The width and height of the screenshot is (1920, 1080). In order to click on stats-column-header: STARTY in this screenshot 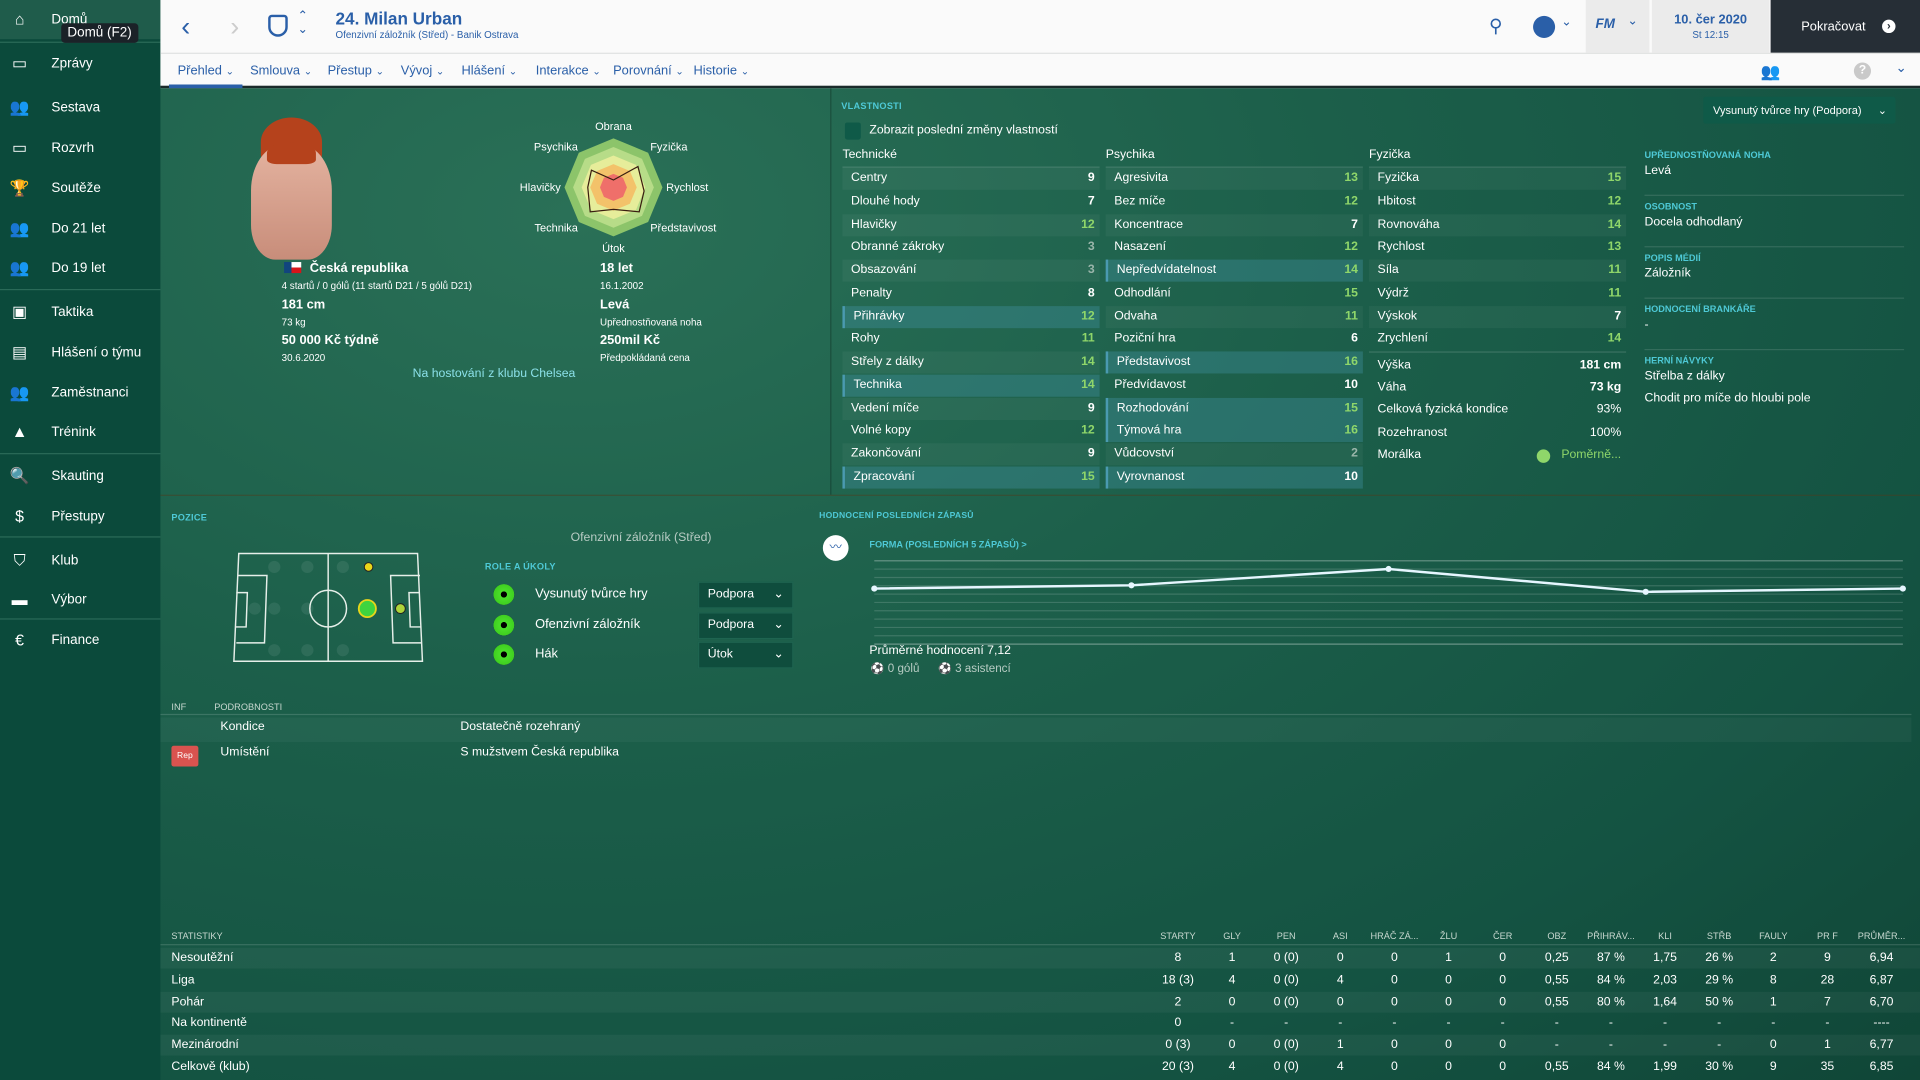, I will do `click(1178, 936)`.